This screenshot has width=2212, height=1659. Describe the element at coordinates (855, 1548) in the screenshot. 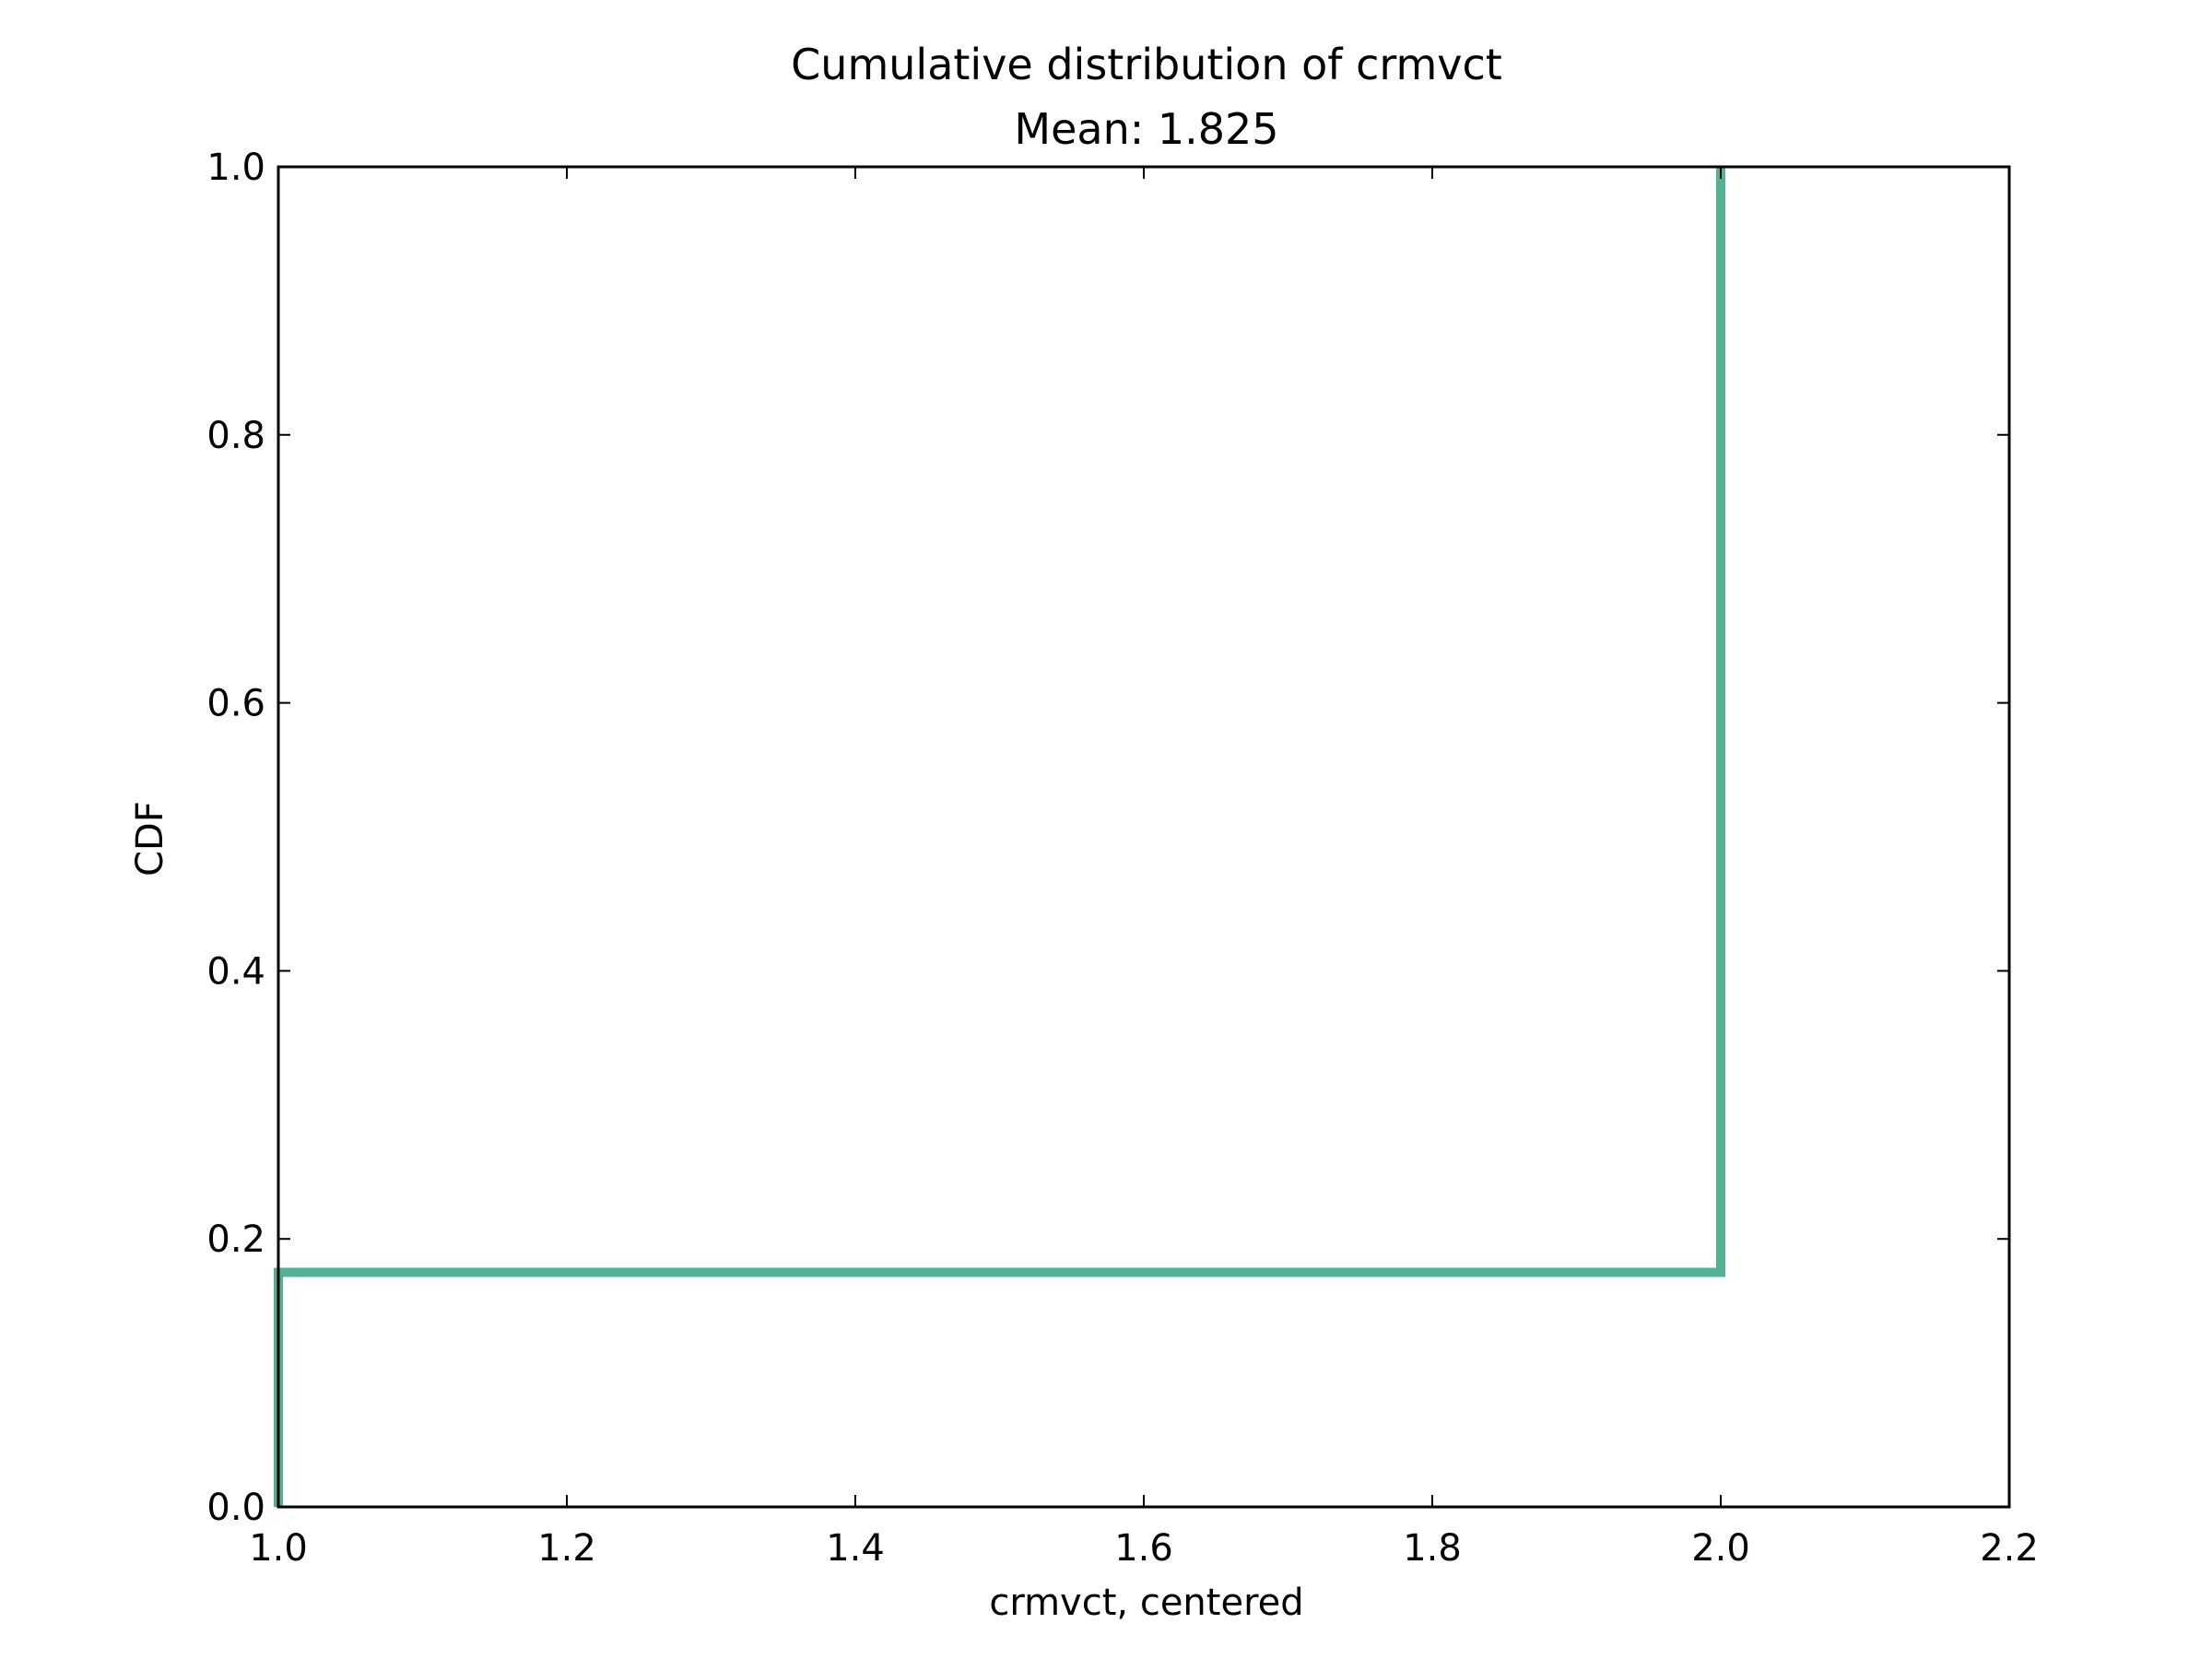

I see `x-tick-label: 1.4` at that location.